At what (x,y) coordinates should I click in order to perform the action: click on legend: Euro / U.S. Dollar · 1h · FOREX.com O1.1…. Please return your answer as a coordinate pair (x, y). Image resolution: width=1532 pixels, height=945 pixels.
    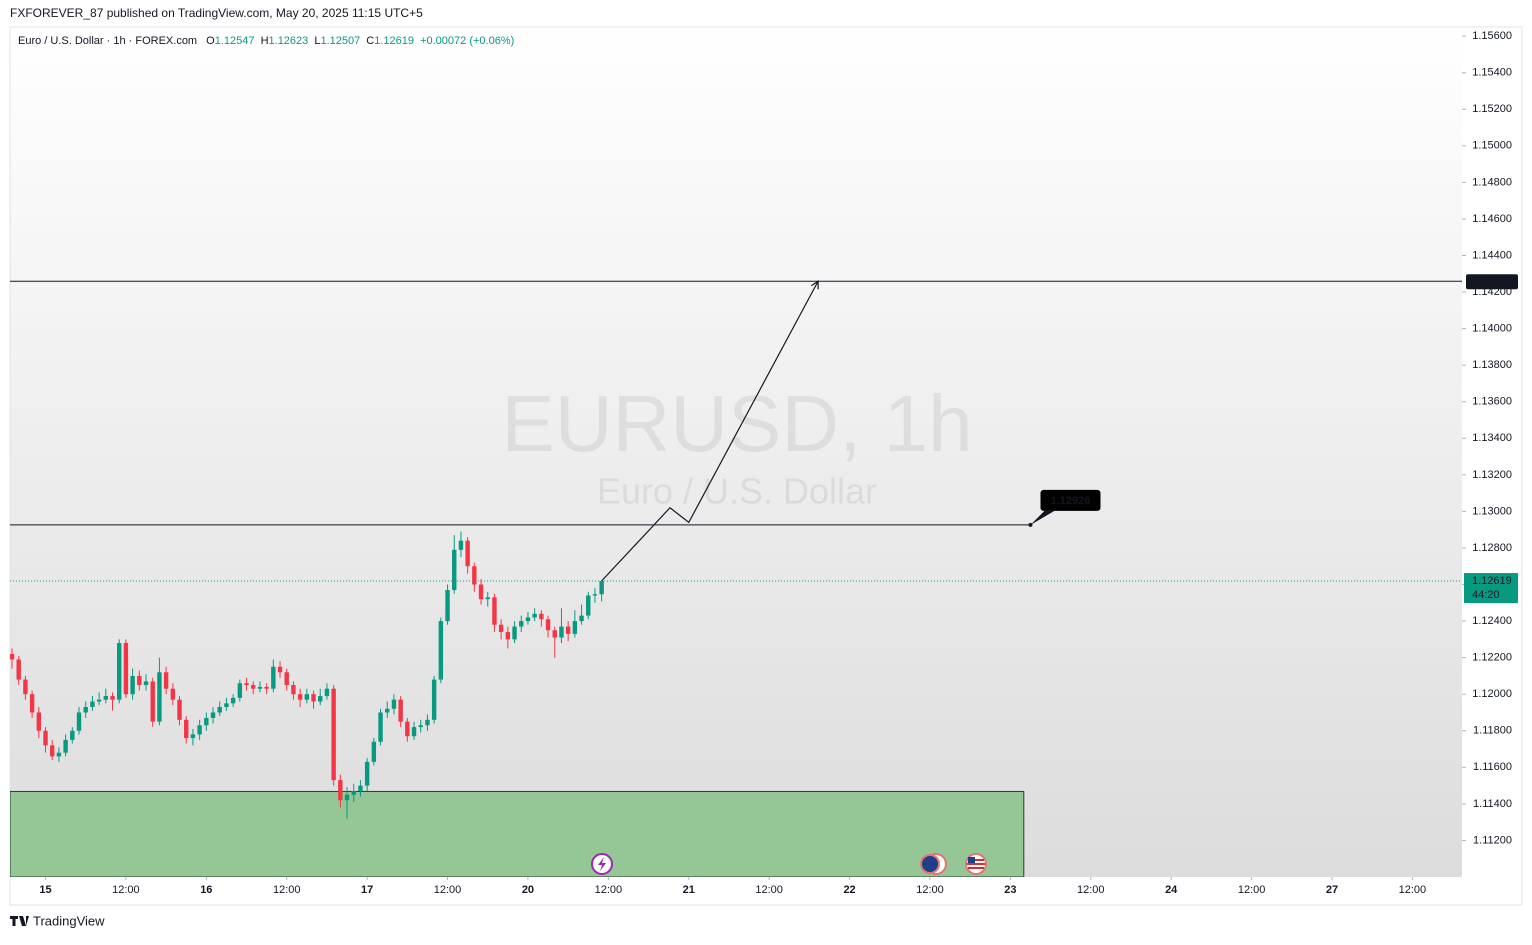
    Looking at the image, I should click on (266, 41).